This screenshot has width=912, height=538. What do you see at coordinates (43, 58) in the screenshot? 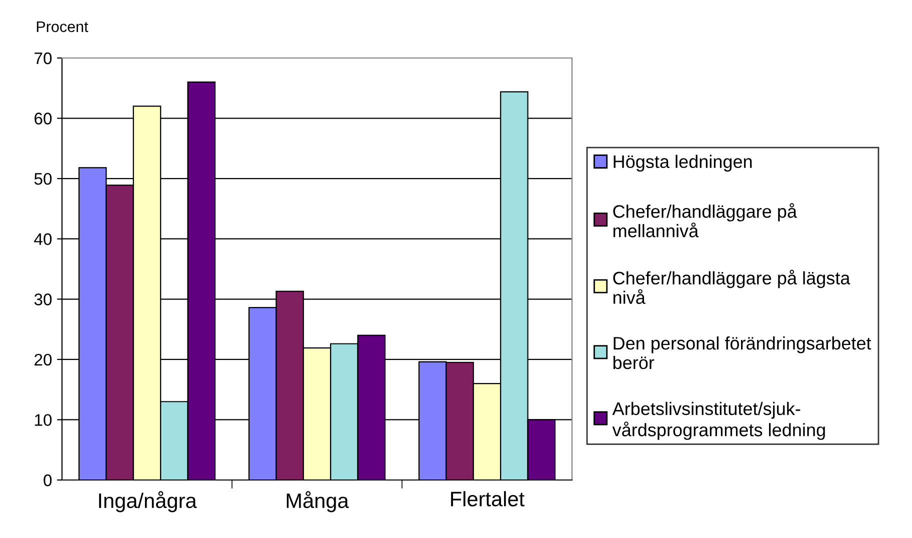
I see `y-tick-label: 70` at bounding box center [43, 58].